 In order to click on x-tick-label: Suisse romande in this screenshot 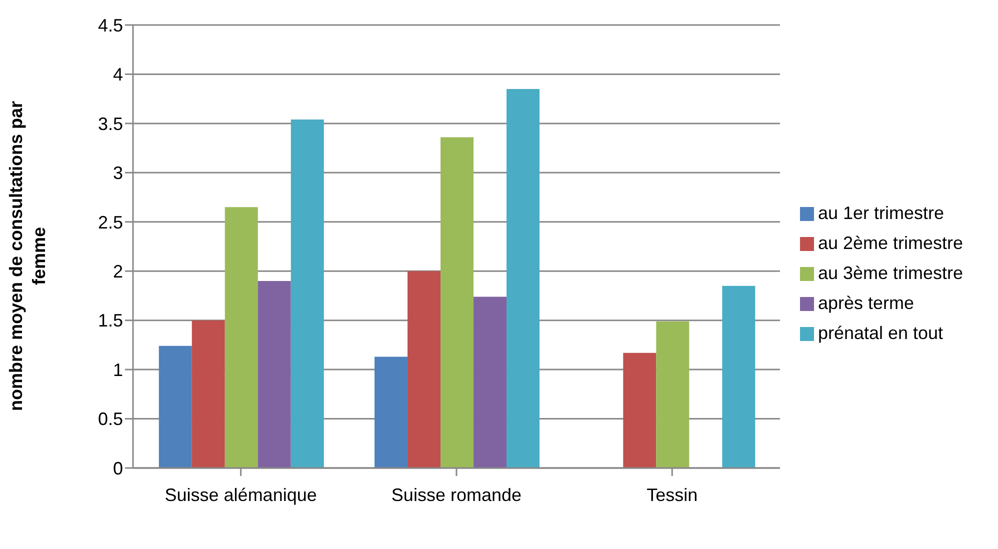, I will do `click(456, 494)`.